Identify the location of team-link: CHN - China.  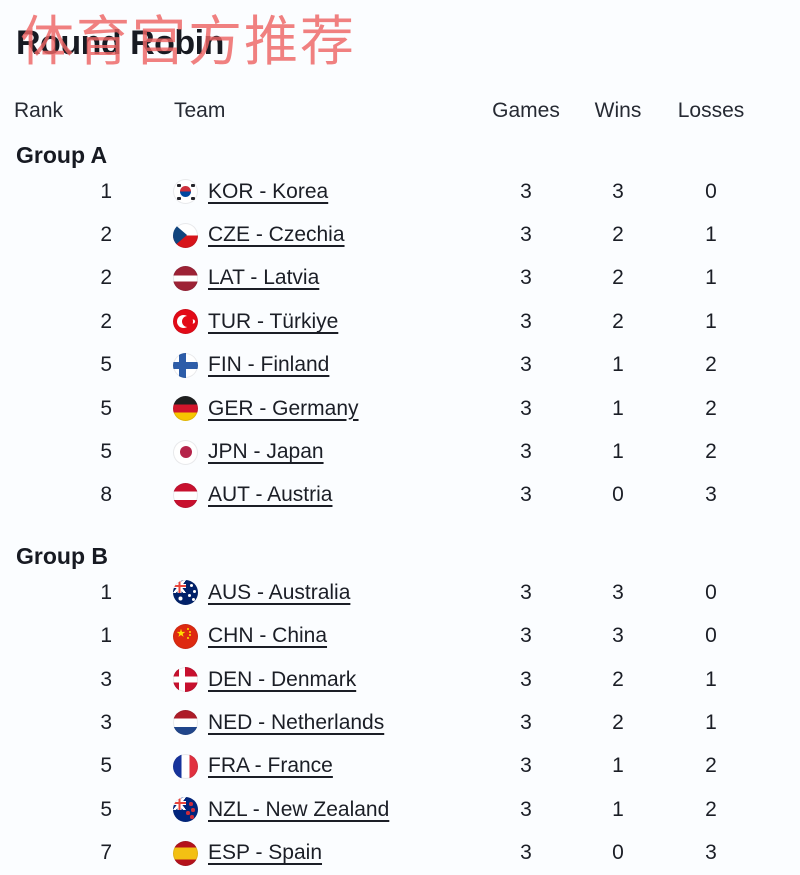
(268, 636).